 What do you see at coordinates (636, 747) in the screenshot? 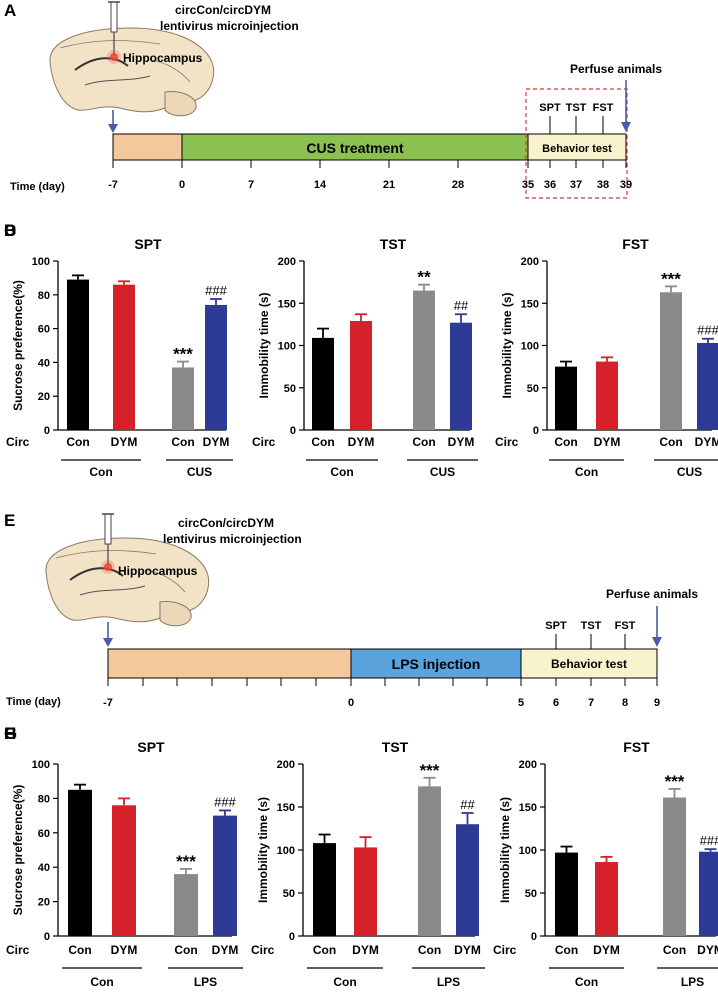
I see `chart-title: FST` at bounding box center [636, 747].